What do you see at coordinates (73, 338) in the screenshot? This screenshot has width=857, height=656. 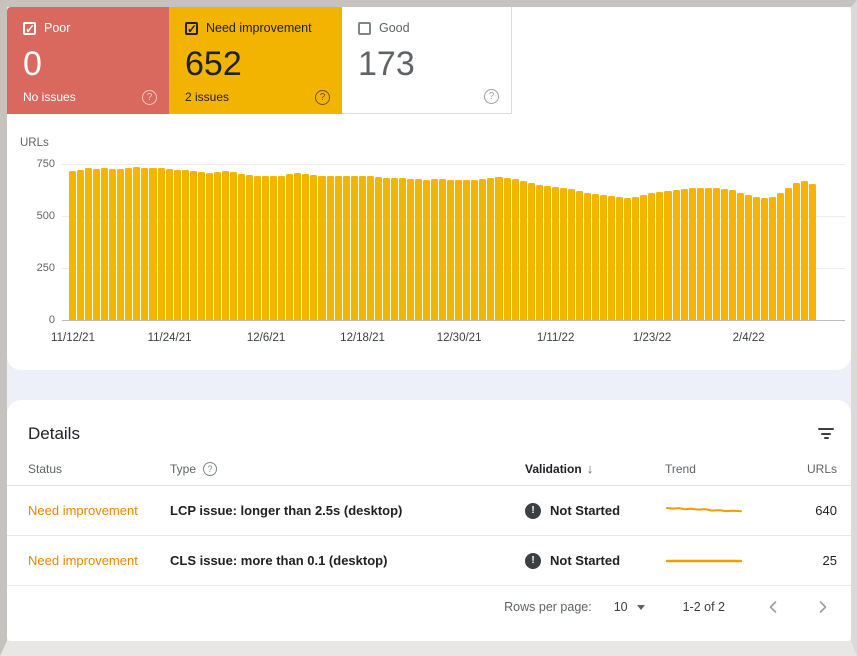 I see `x-axis-tick-label: 11/12/21` at bounding box center [73, 338].